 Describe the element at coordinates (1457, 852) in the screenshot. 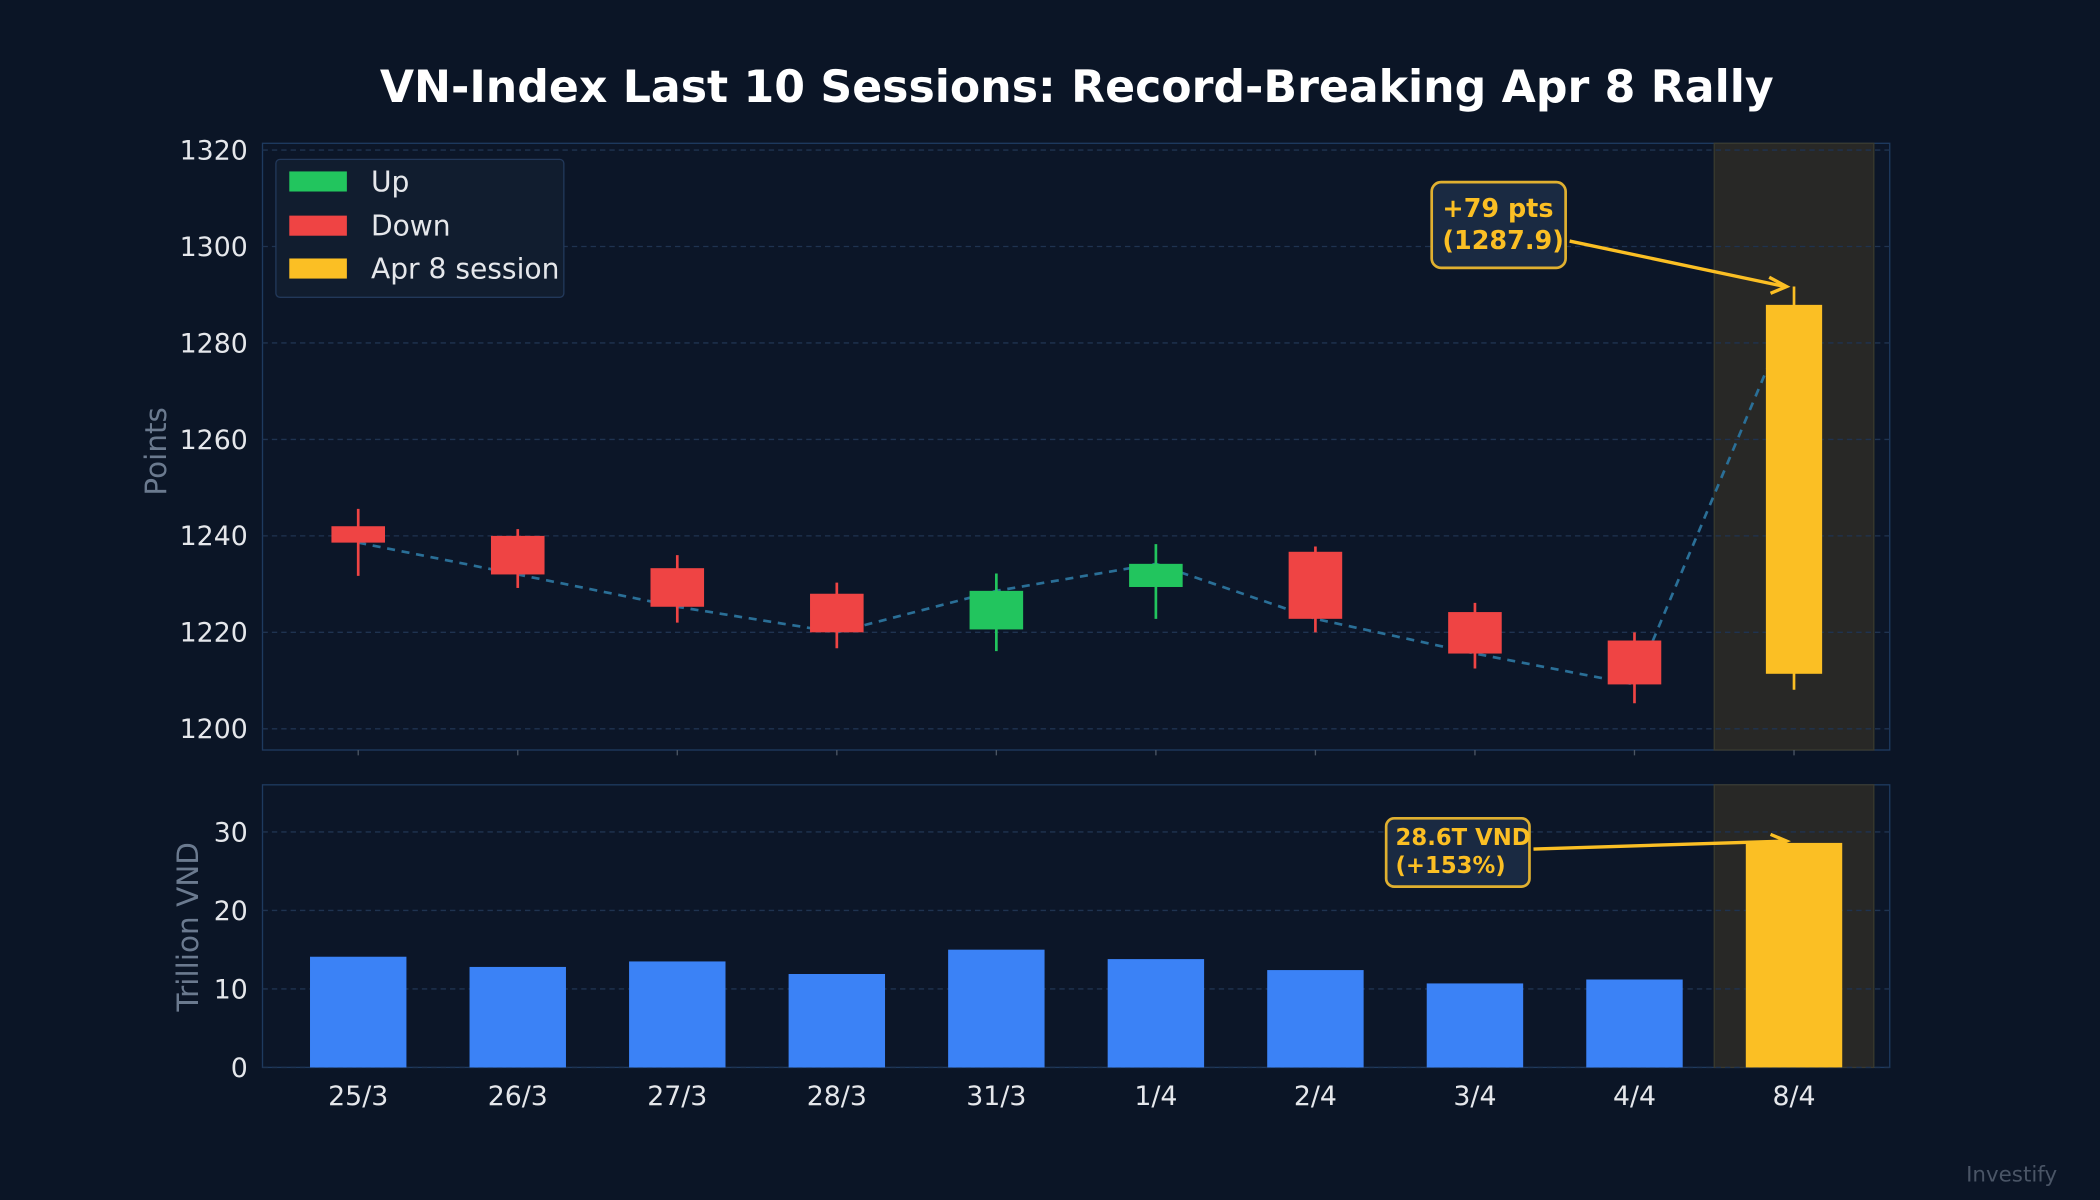

I see `volume-annotation-box` at that location.